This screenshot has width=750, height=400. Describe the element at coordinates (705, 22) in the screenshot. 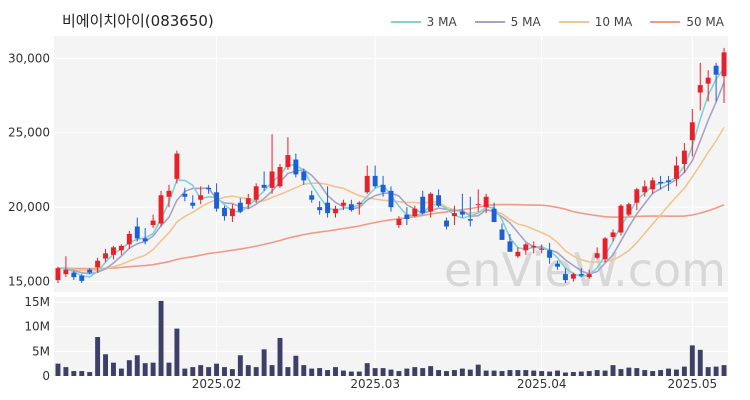

I see `legend-label-50ma: 50 MA` at that location.